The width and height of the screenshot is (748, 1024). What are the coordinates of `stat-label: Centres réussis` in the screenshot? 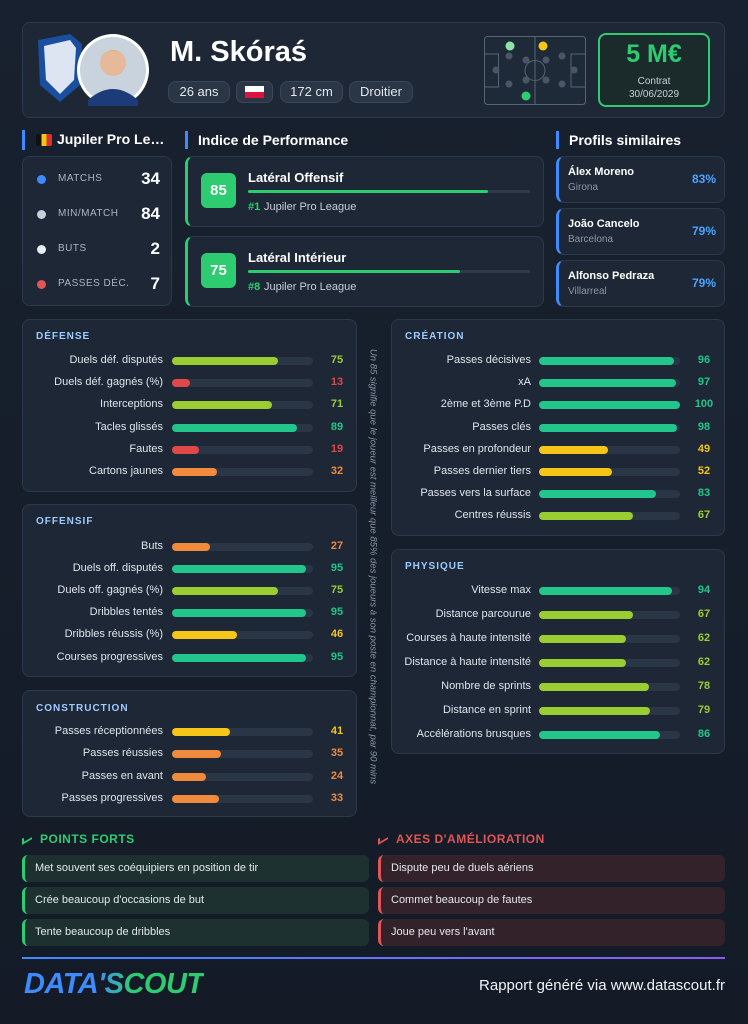 It's located at (492, 515).